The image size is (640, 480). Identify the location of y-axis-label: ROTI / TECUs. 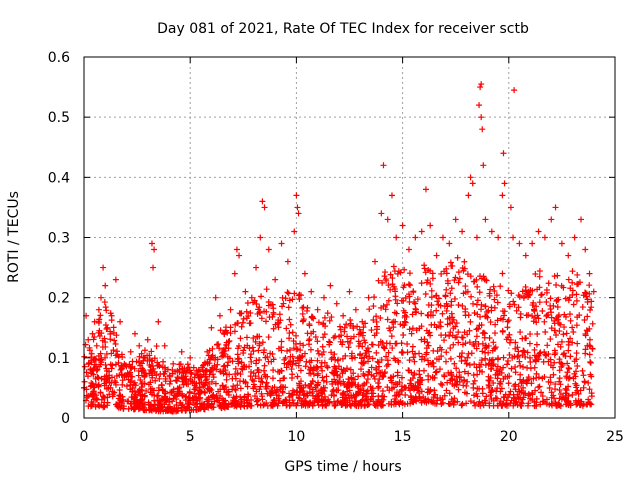
(14, 237).